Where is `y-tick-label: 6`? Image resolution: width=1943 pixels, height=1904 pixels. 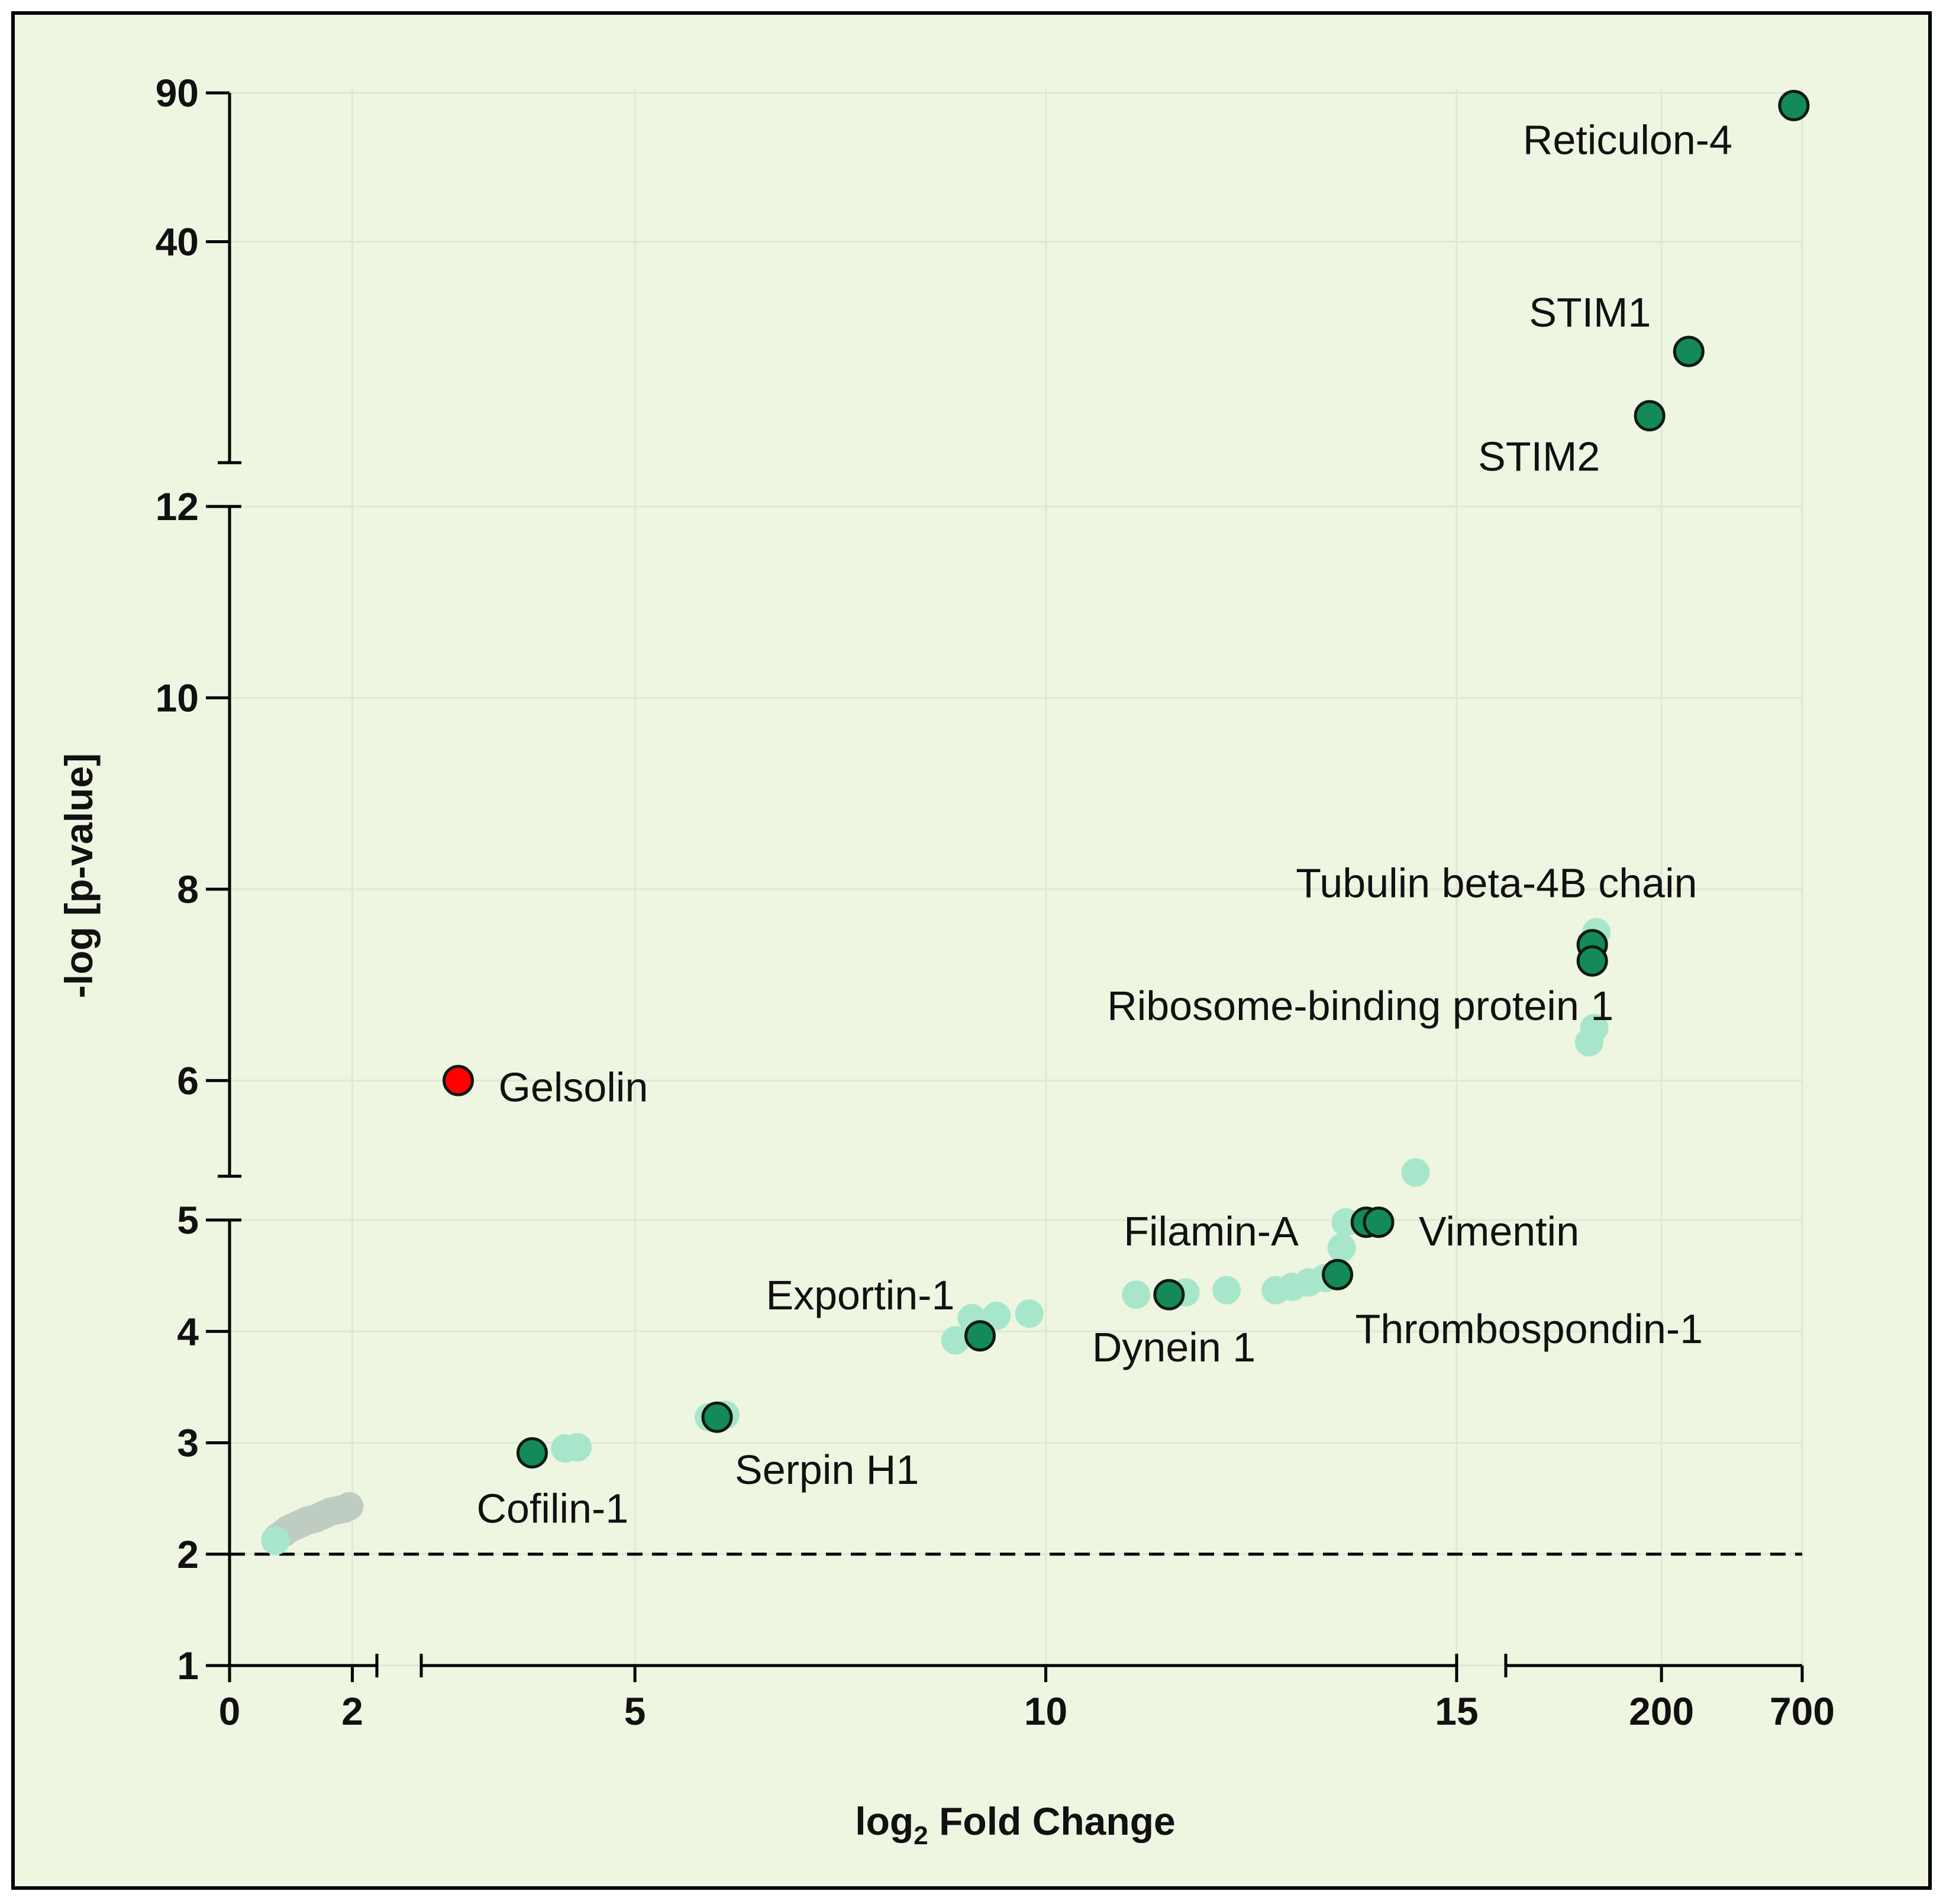
y-tick-label: 6 is located at coordinates (188, 1080).